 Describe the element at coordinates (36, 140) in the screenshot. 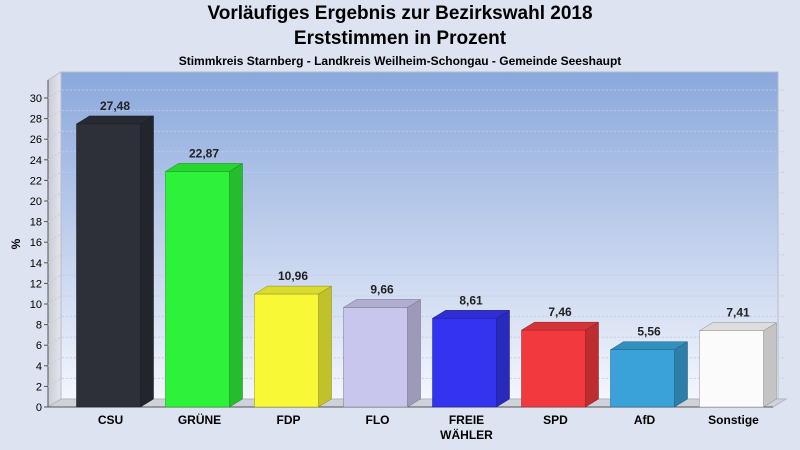

I see `y-tick-label: 26` at that location.